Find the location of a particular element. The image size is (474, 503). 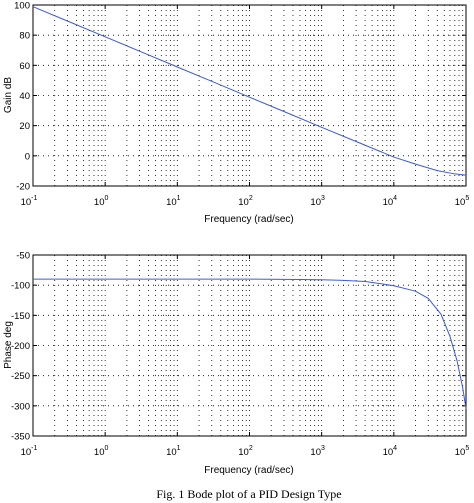

gain-xtick-label: 10³ is located at coordinates (317, 201).